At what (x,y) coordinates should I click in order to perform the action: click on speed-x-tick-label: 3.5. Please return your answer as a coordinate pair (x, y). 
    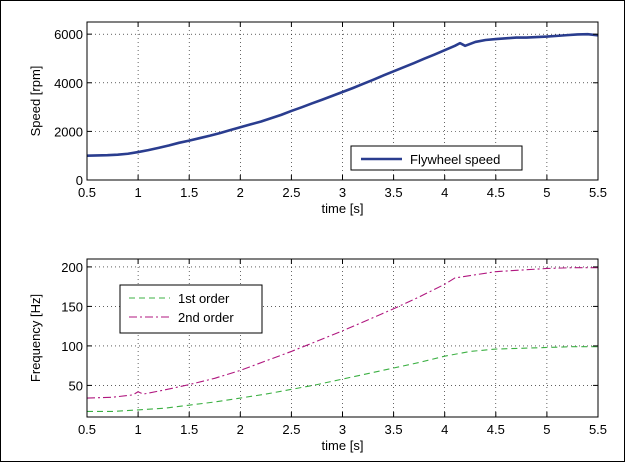
    Looking at the image, I should click on (394, 192).